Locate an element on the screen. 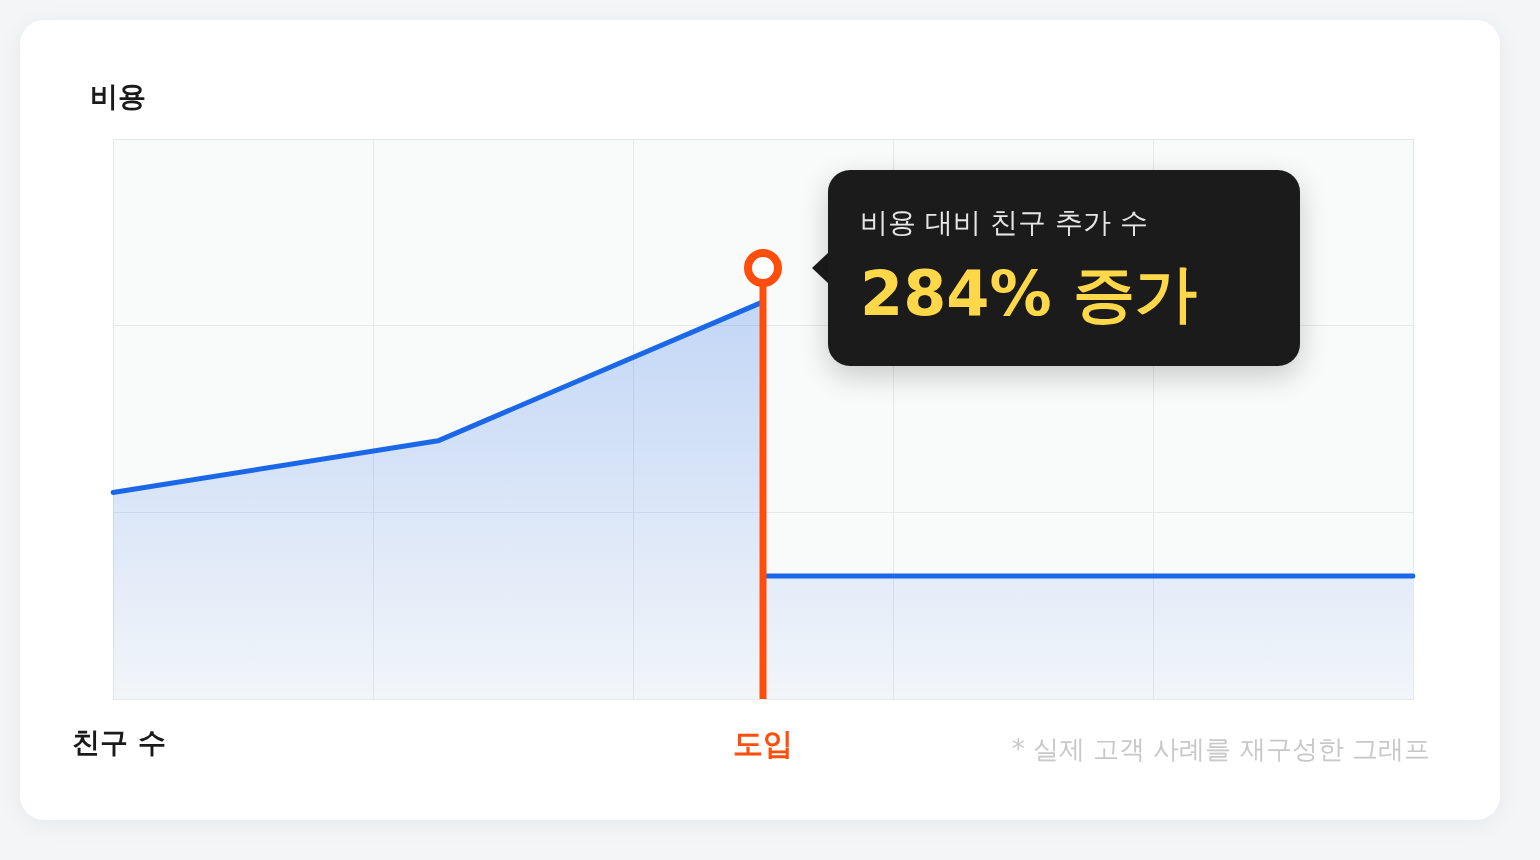 The height and width of the screenshot is (860, 1540). text: 비용 대비 친구 추가 수 is located at coordinates (1004, 223).